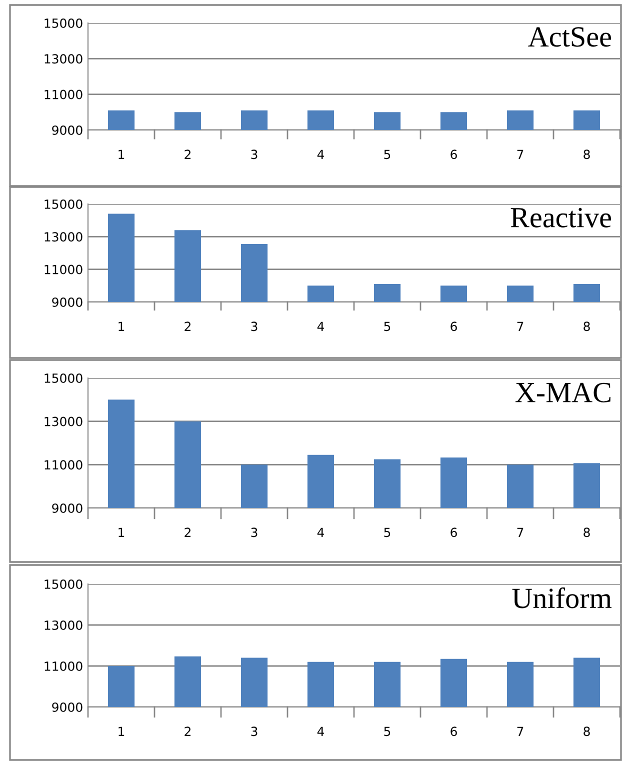  What do you see at coordinates (570, 37) in the screenshot?
I see `chart-title: ActSee` at bounding box center [570, 37].